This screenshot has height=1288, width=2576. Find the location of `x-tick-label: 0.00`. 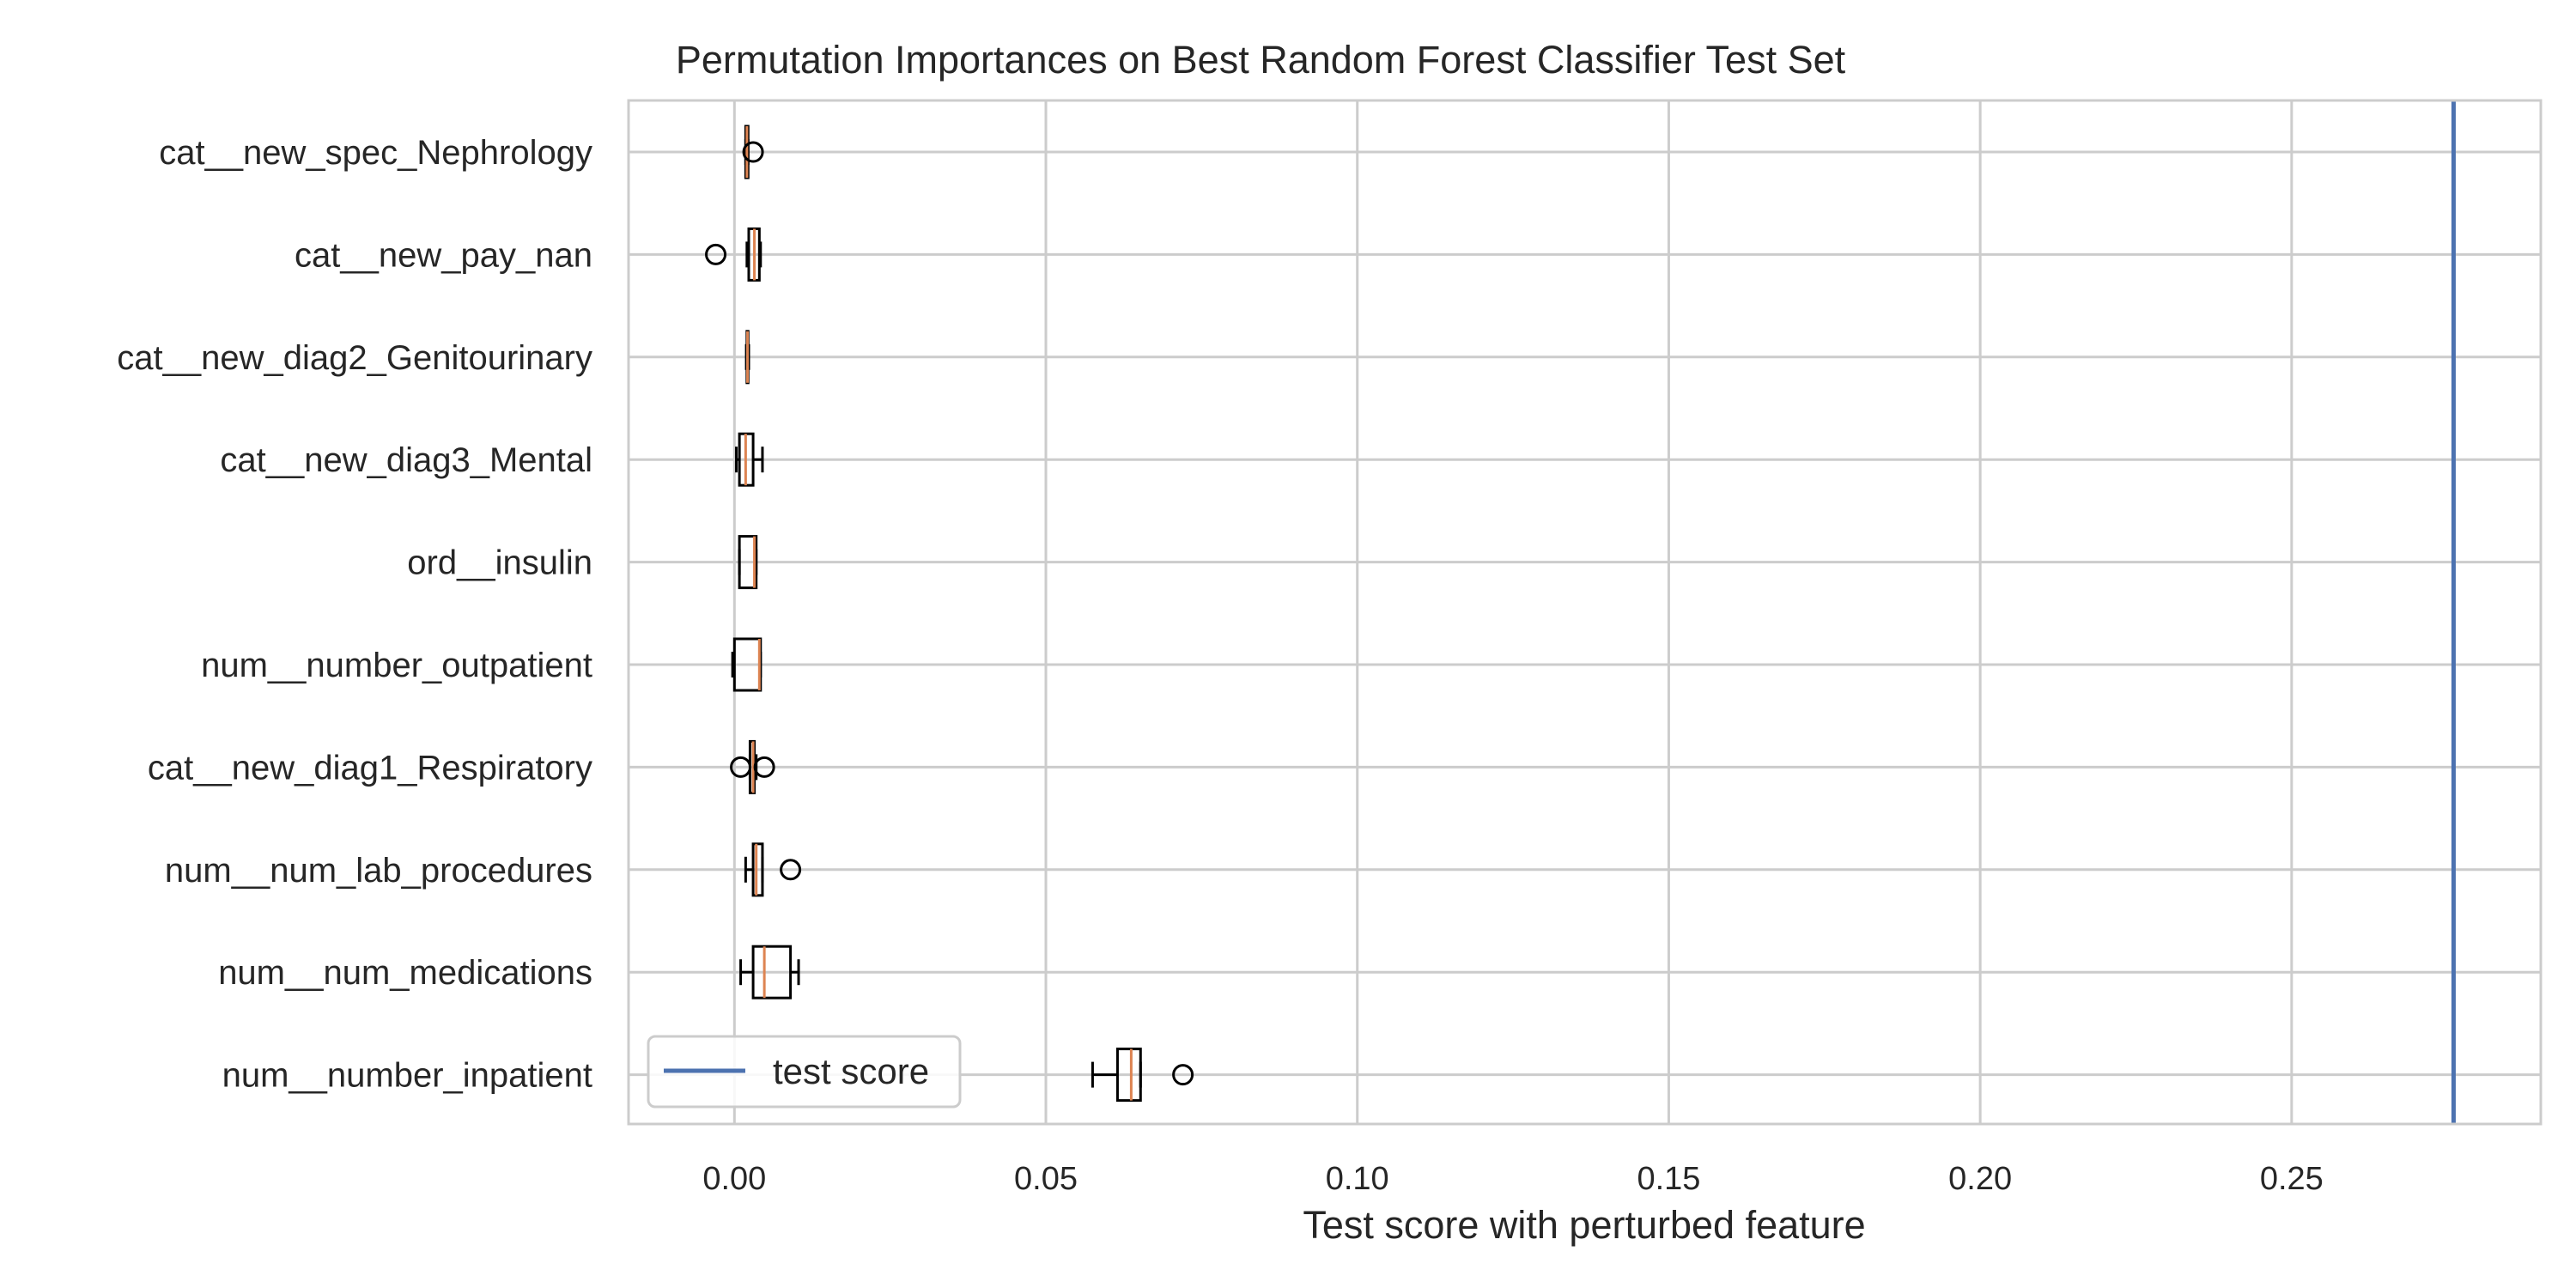

x-tick-label: 0.00 is located at coordinates (734, 1179).